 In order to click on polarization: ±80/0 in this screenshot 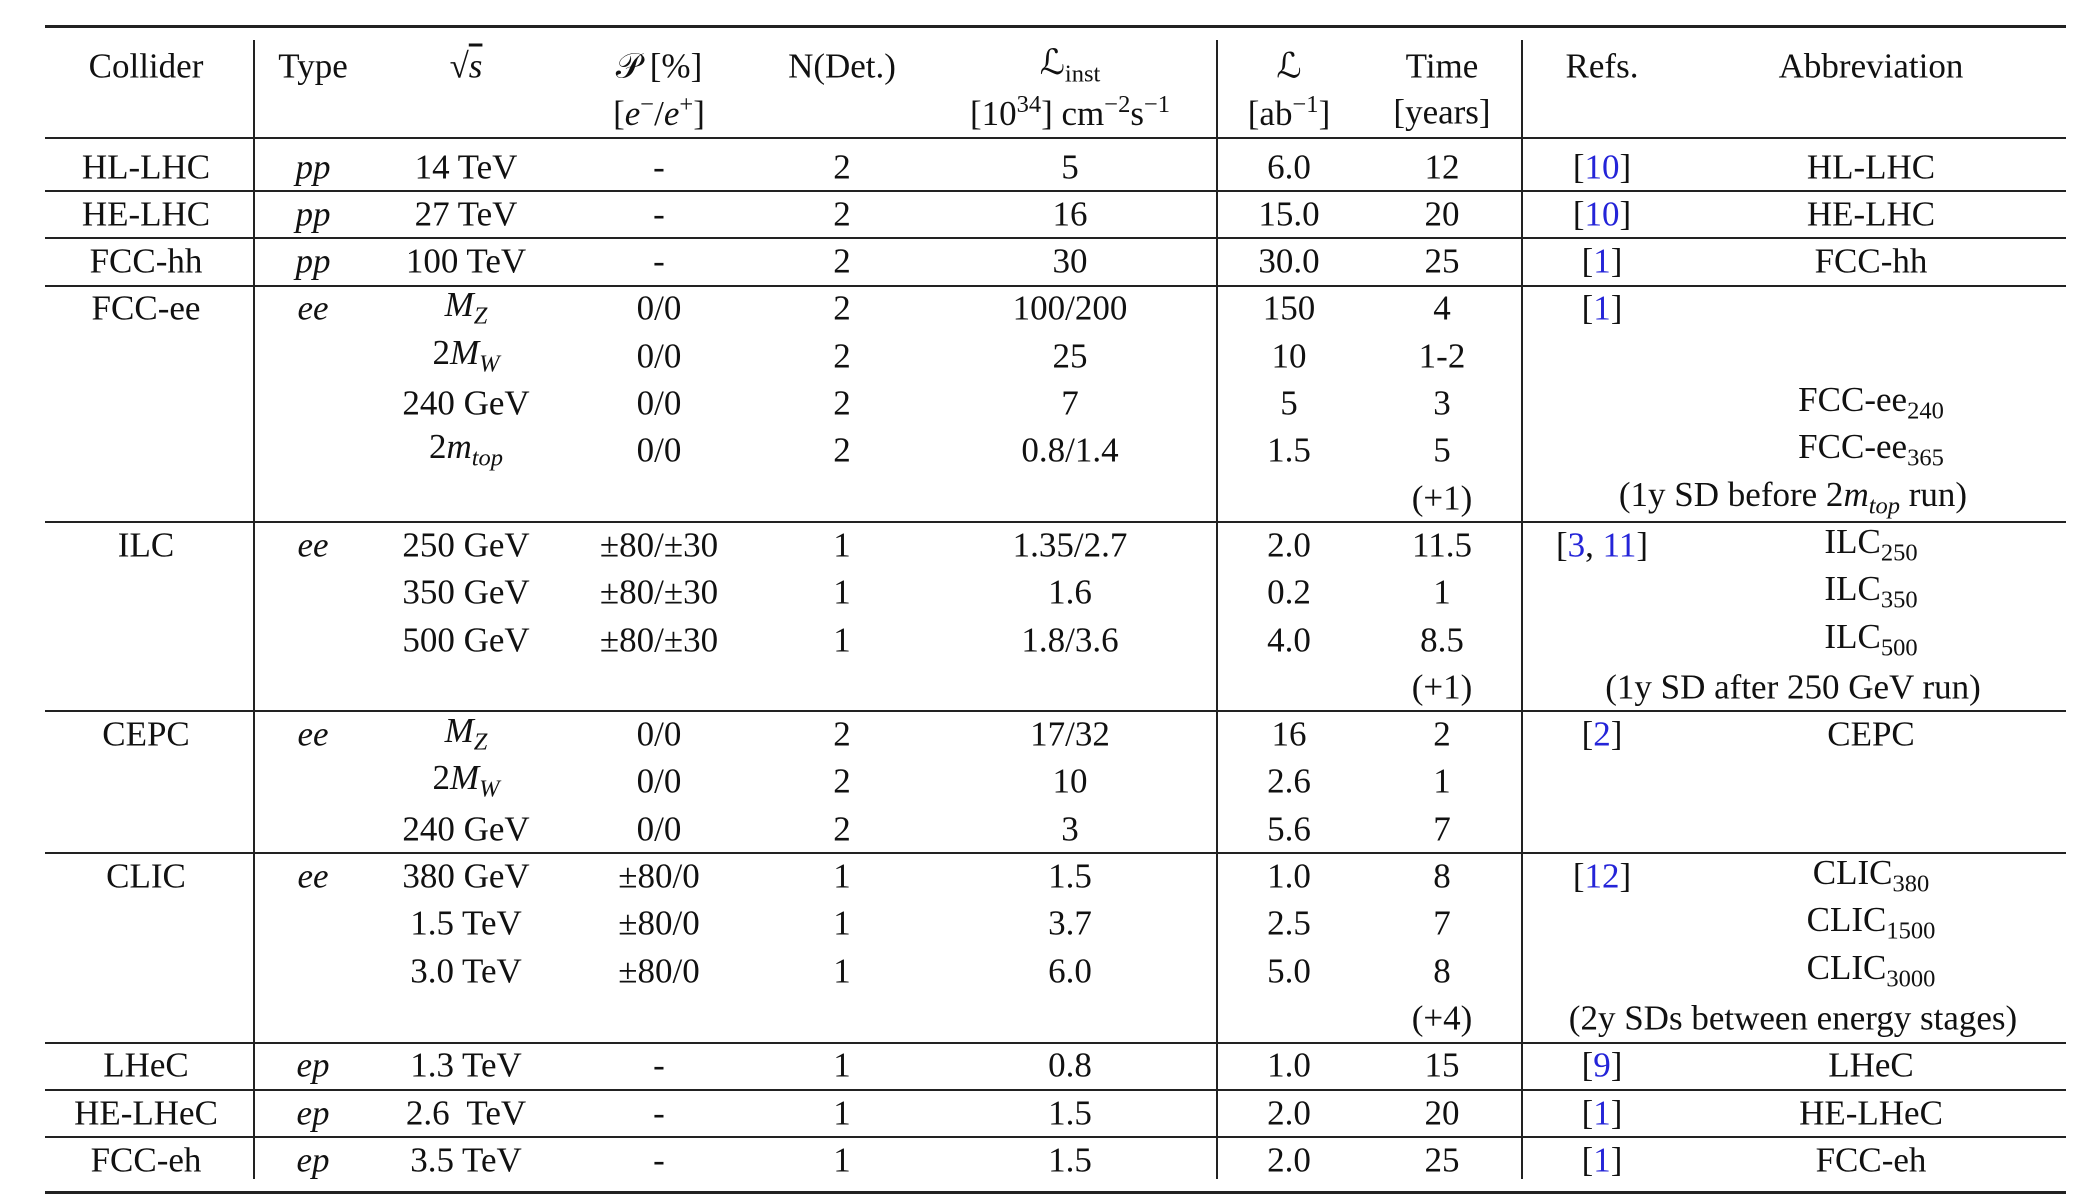, I will do `click(659, 923)`.